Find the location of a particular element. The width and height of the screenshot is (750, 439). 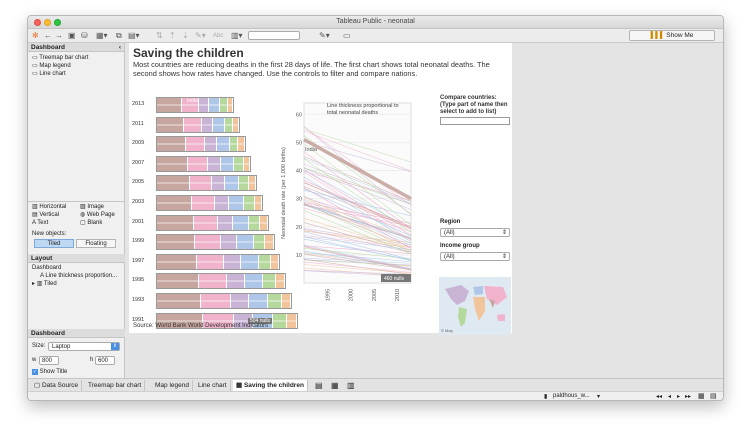

fix-axes-icon: ▥▾ is located at coordinates (237, 35).